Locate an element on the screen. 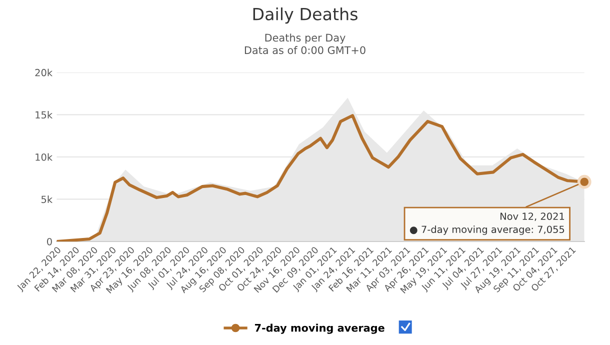 The image size is (610, 345). y-tick-label: 0 is located at coordinates (49, 242).